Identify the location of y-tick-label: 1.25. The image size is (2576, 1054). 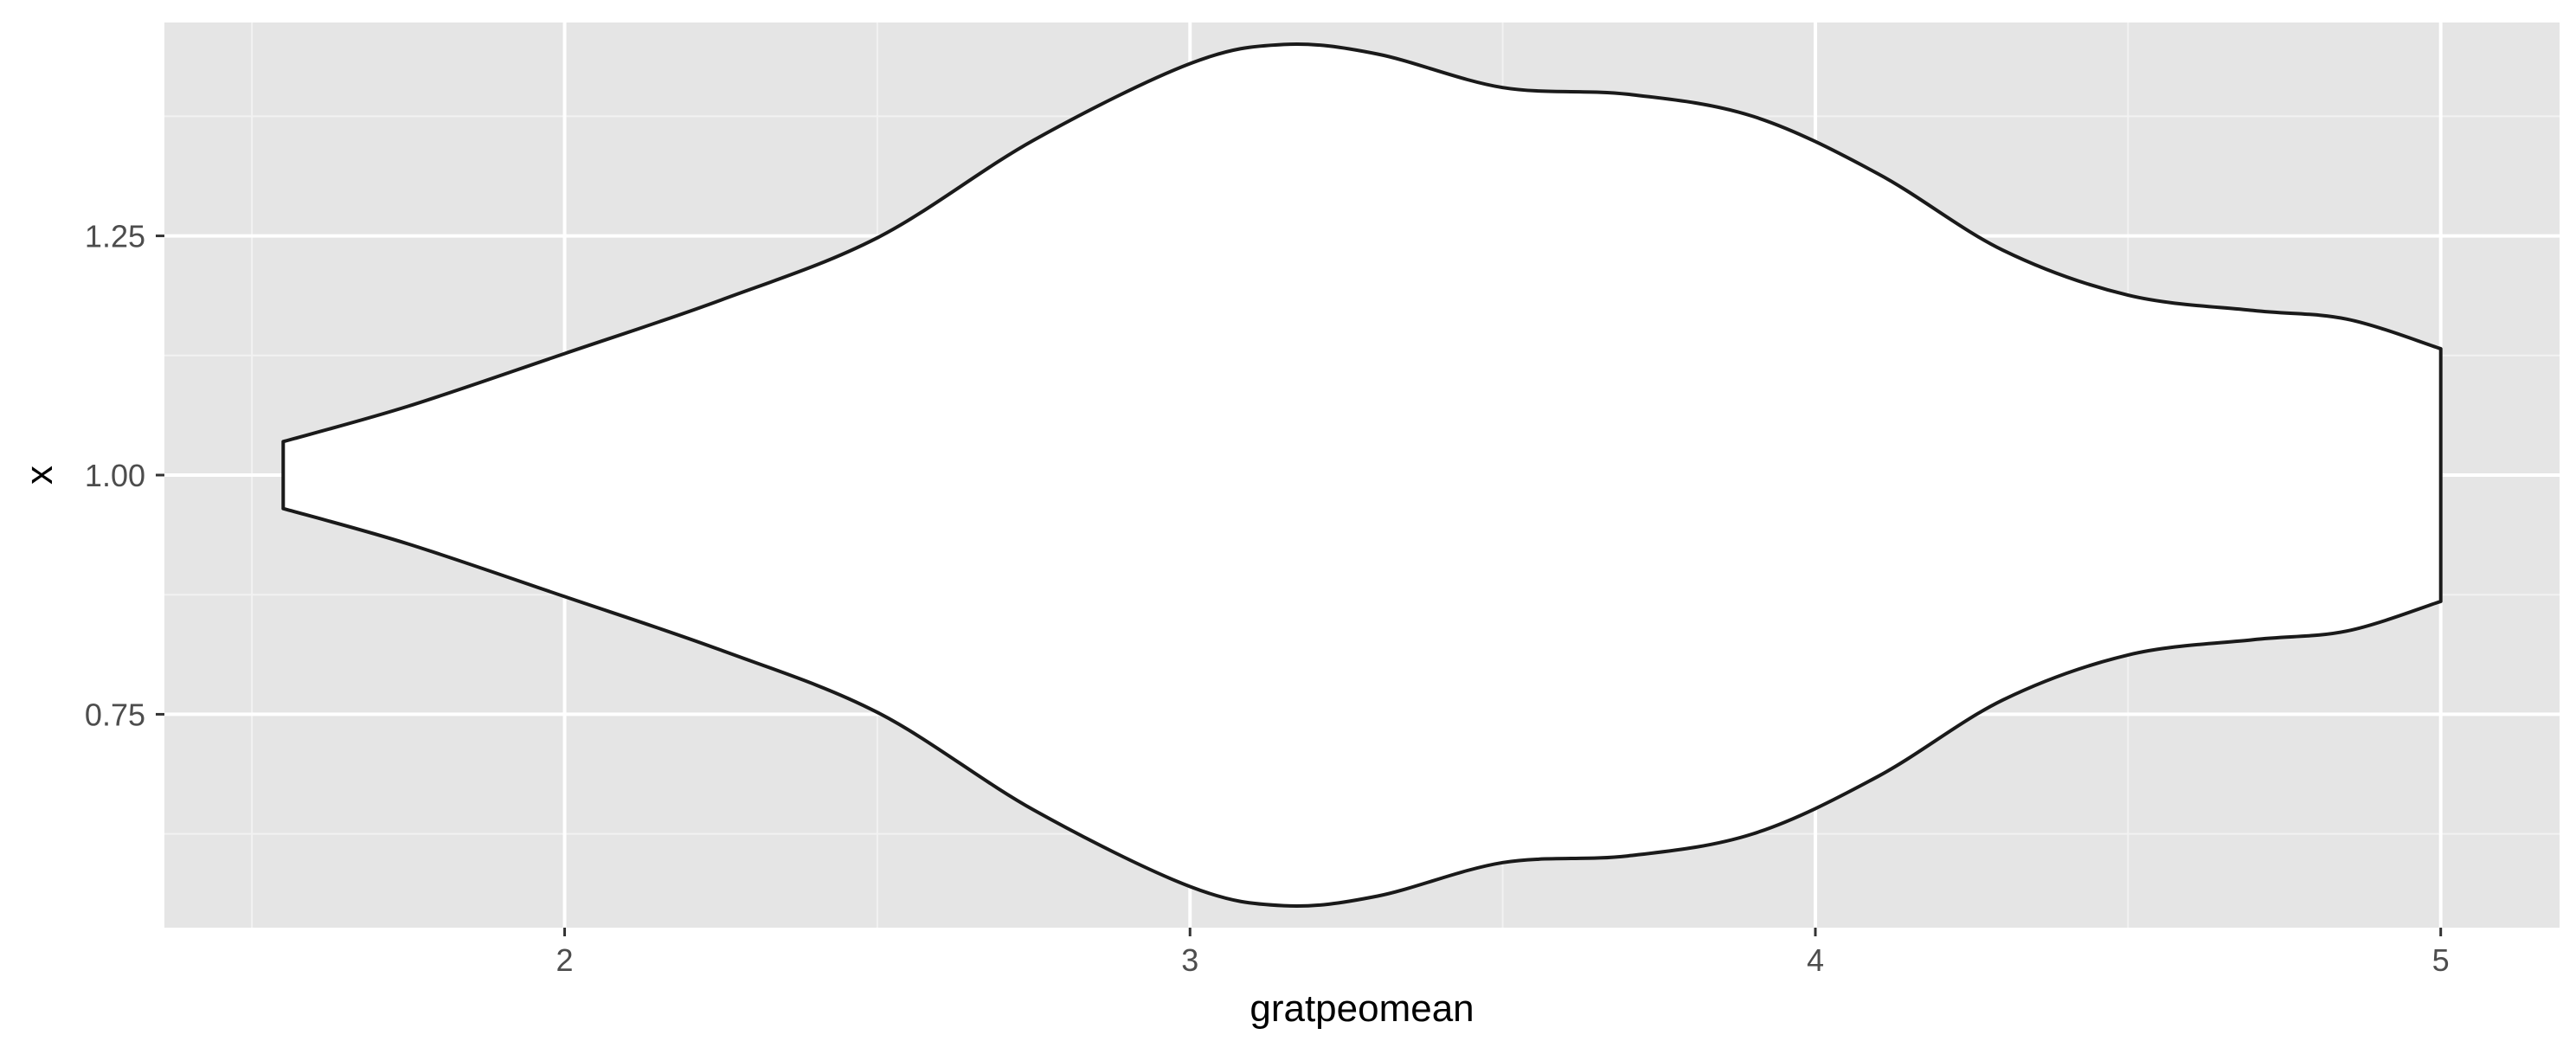
(115, 236).